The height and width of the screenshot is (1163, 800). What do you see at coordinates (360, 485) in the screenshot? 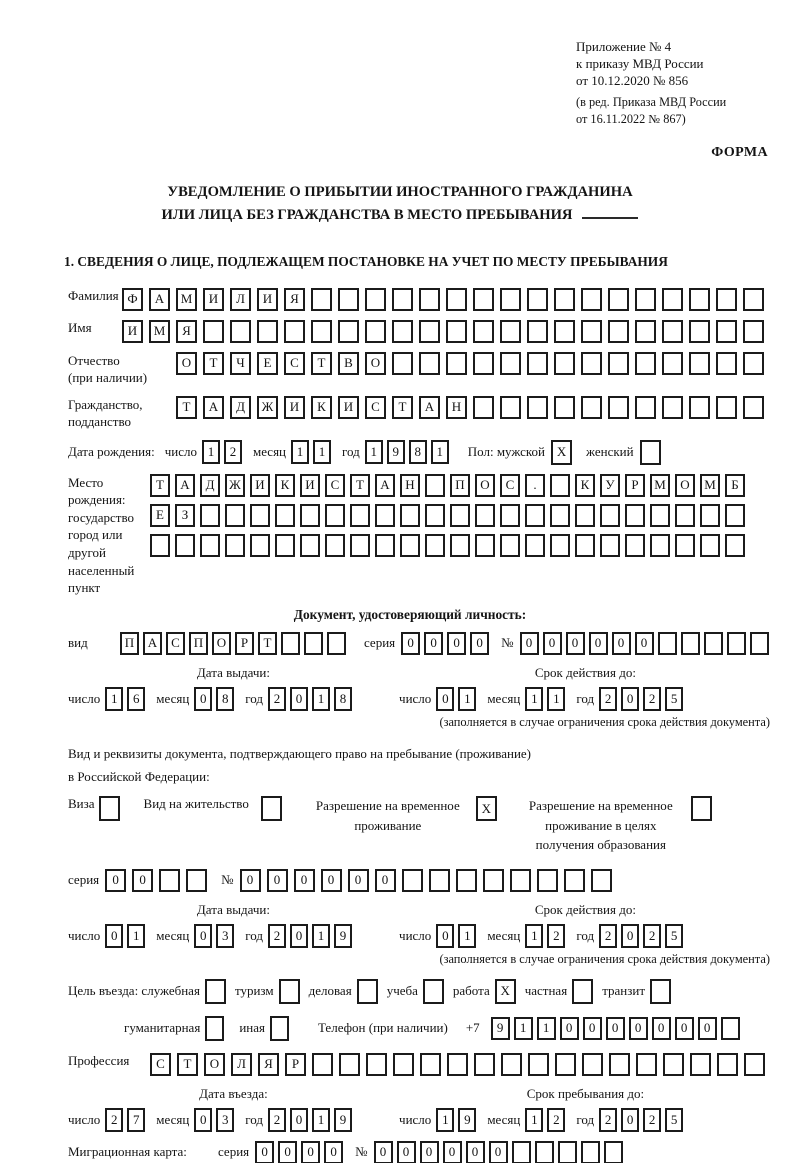
I see `char-cell: Т` at bounding box center [360, 485].